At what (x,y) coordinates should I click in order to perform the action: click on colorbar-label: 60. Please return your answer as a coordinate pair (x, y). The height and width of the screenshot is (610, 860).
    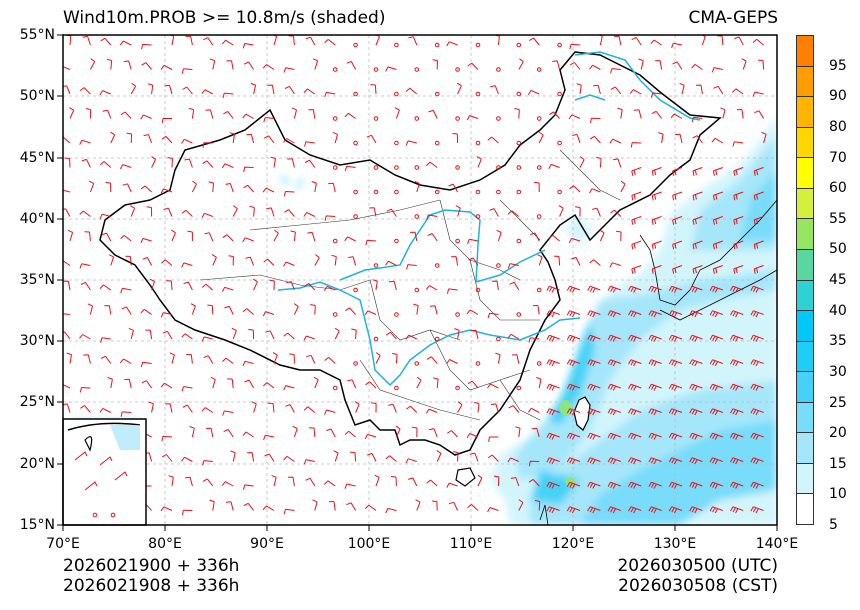
    Looking at the image, I should click on (838, 188).